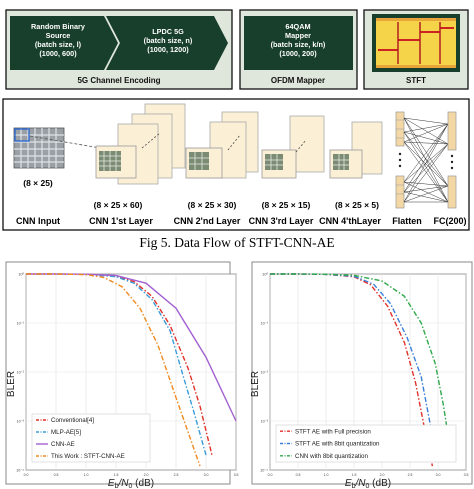 The image size is (474, 489). Describe the element at coordinates (88, 456) in the screenshot. I see `legend-label: This Work : STFT-CNN-AE` at that location.